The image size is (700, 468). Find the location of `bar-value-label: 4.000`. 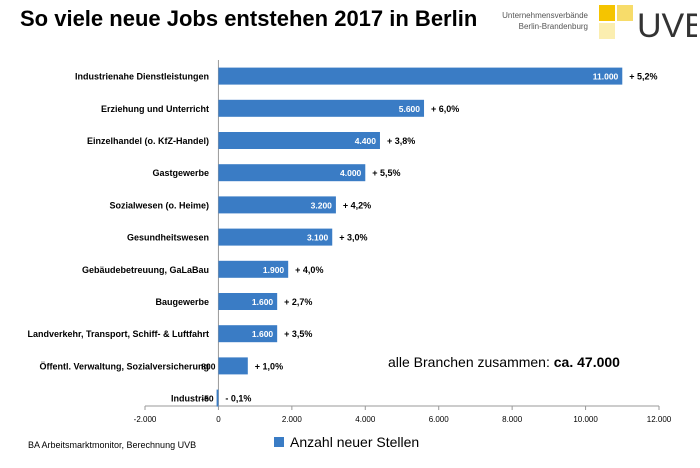

bar-value-label: 4.000 is located at coordinates (351, 173).